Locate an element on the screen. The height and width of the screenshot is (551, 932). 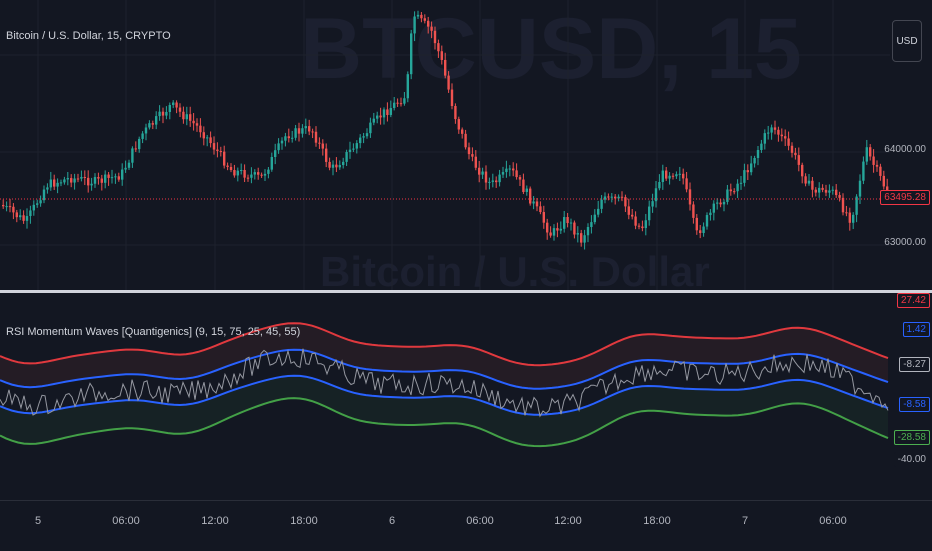
symbol-legend: Bitcoin / U.S. Dollar, 15, CRYPTO is located at coordinates (88, 36).